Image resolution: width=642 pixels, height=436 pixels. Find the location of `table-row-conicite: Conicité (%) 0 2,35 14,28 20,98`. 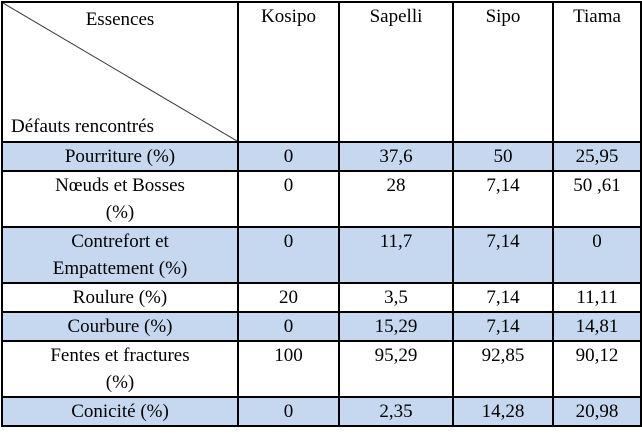

table-row-conicite: Conicité (%) 0 2,35 14,28 20,98 is located at coordinates (321, 411).